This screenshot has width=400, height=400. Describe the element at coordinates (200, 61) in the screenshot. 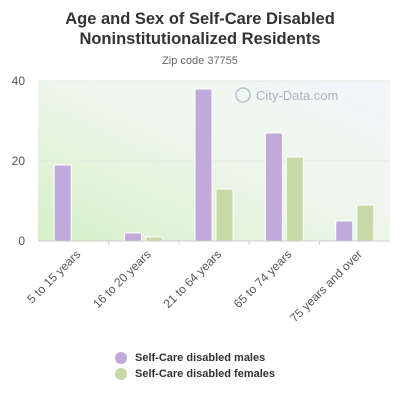

I see `chart-subtitle: Zip code 37755` at that location.